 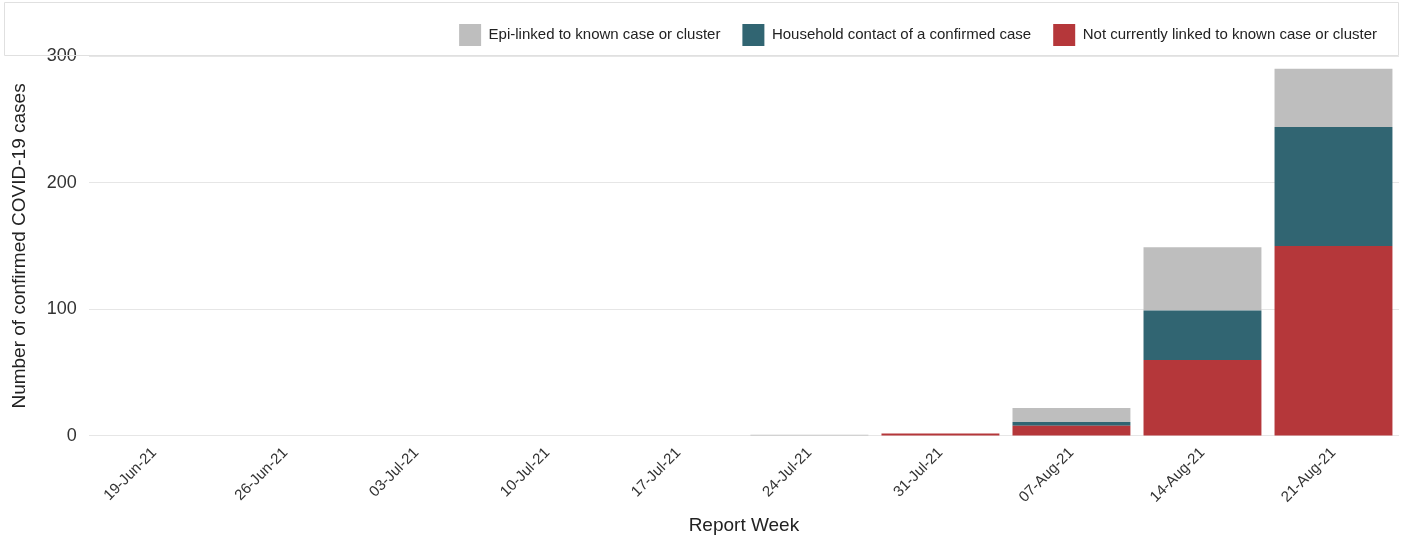 What do you see at coordinates (61, 308) in the screenshot?
I see `y-tick-label: 100` at bounding box center [61, 308].